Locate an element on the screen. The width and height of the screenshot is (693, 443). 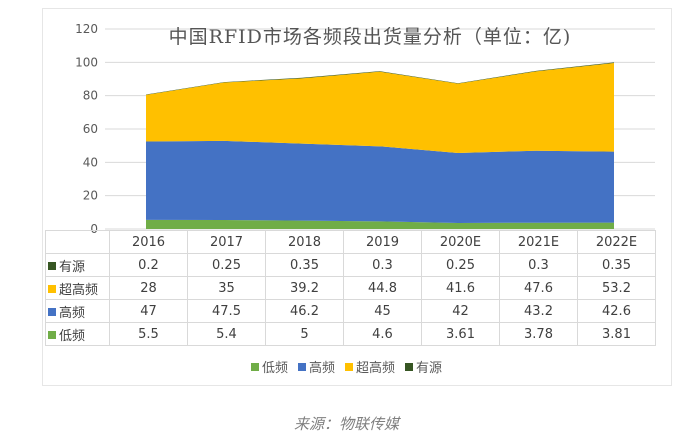
table-header-row: 2016 2017 2018 2019 2020E 2021E 2022E is located at coordinates (350, 242).